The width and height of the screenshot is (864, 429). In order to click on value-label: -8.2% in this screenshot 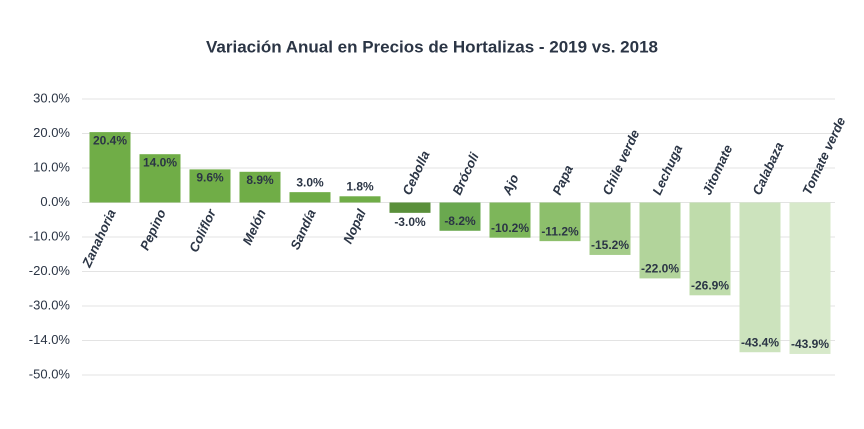, I will do `click(460, 221)`.